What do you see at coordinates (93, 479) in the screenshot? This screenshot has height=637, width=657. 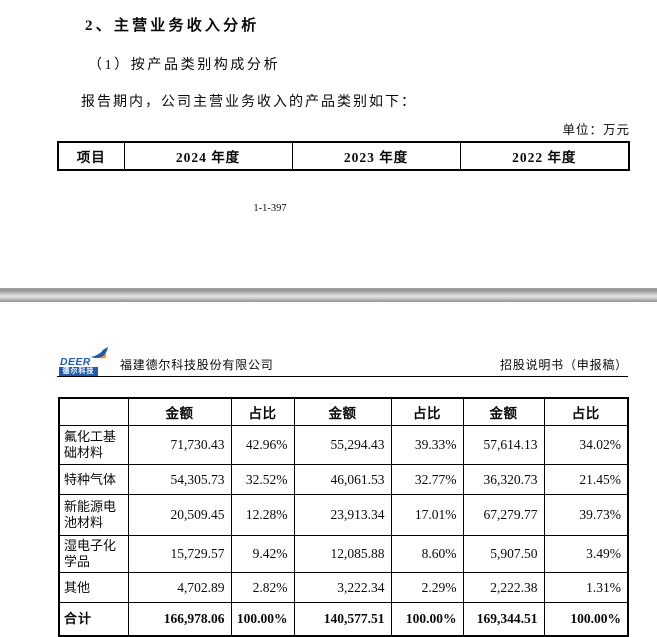 I see `row-label: 特种气体` at bounding box center [93, 479].